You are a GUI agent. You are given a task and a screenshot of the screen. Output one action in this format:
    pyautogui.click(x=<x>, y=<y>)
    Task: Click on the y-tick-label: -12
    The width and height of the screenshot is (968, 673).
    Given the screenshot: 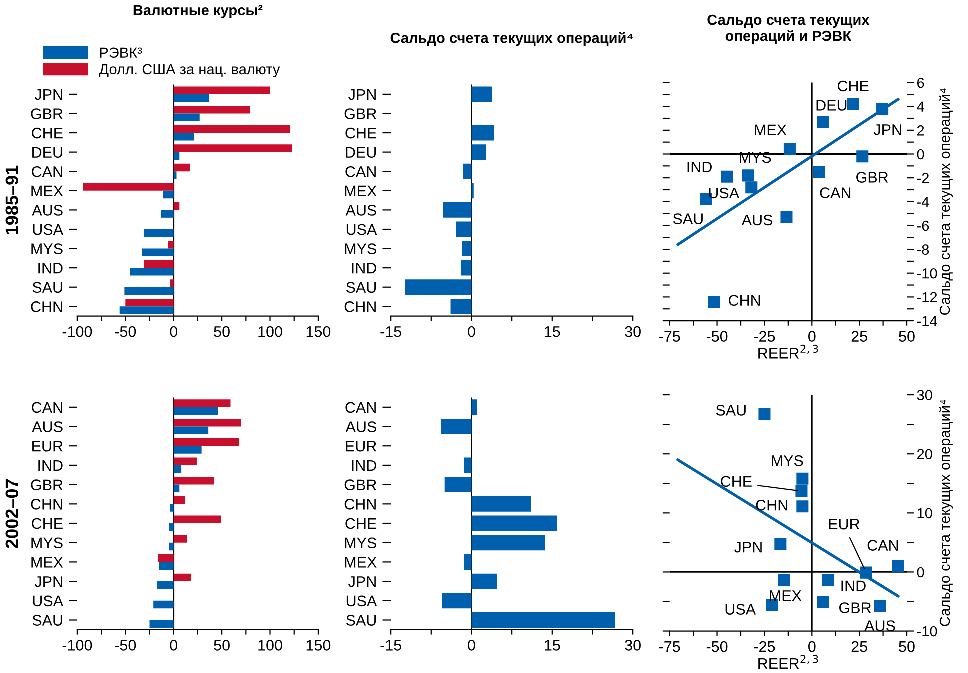 What is the action you would take?
    pyautogui.click(x=927, y=297)
    